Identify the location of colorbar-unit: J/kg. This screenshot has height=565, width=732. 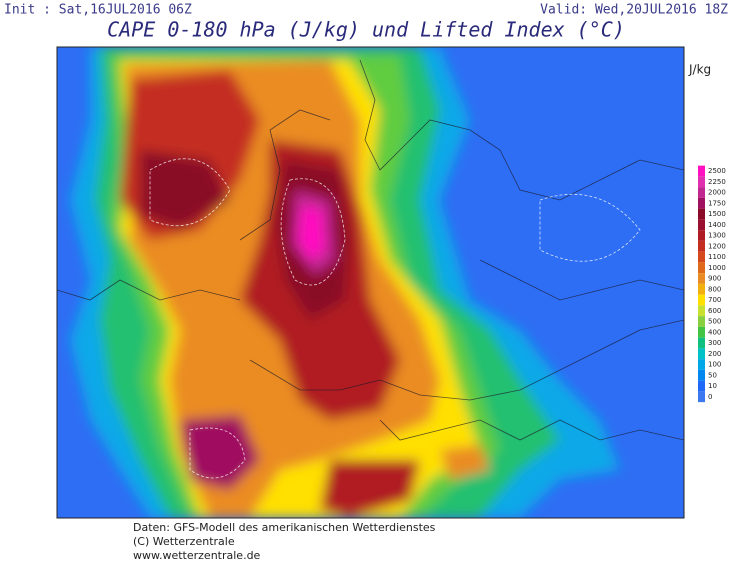
(699, 70).